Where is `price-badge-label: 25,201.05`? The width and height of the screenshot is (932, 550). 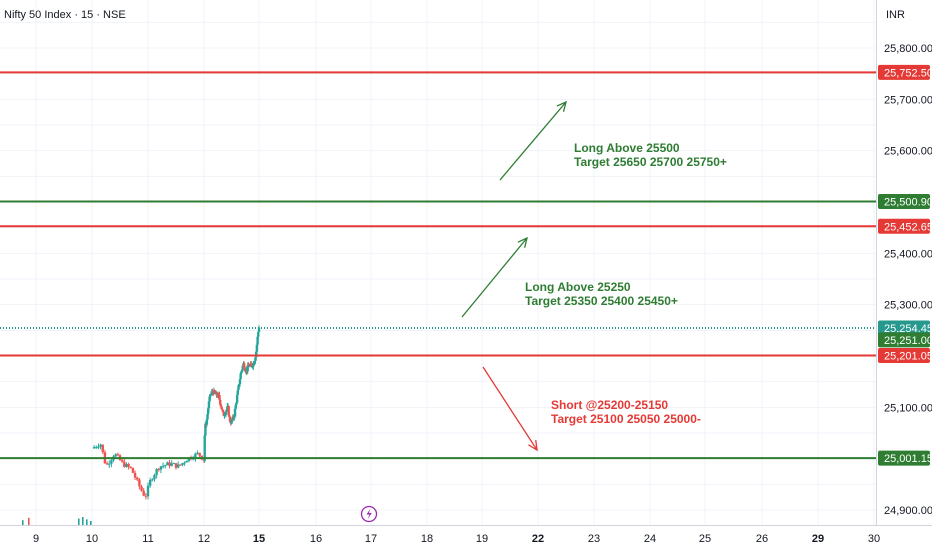
price-badge-label: 25,201.05 is located at coordinates (908, 356).